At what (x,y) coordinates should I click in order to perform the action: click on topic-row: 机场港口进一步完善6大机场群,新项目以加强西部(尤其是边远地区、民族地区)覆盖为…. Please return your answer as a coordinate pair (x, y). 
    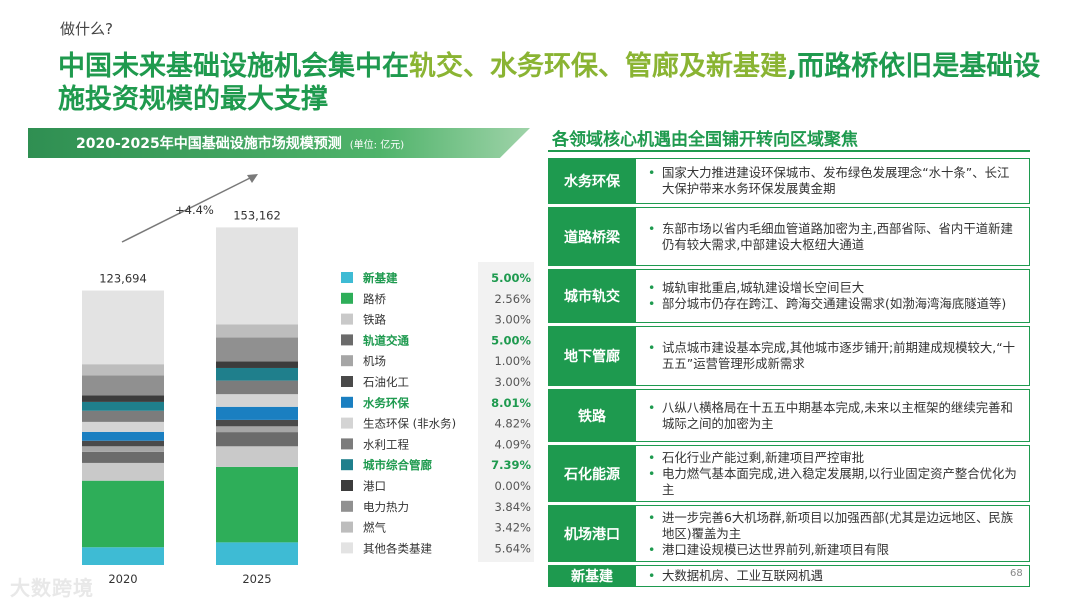
    Looking at the image, I should click on (789, 533).